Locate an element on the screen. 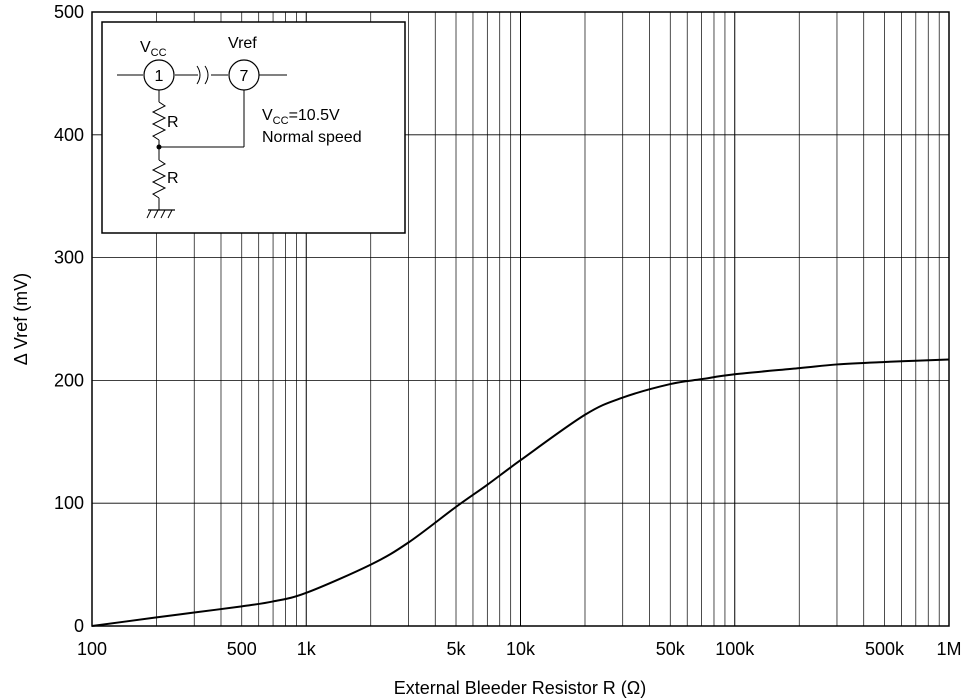  x-tick-label: 100 is located at coordinates (92, 649).